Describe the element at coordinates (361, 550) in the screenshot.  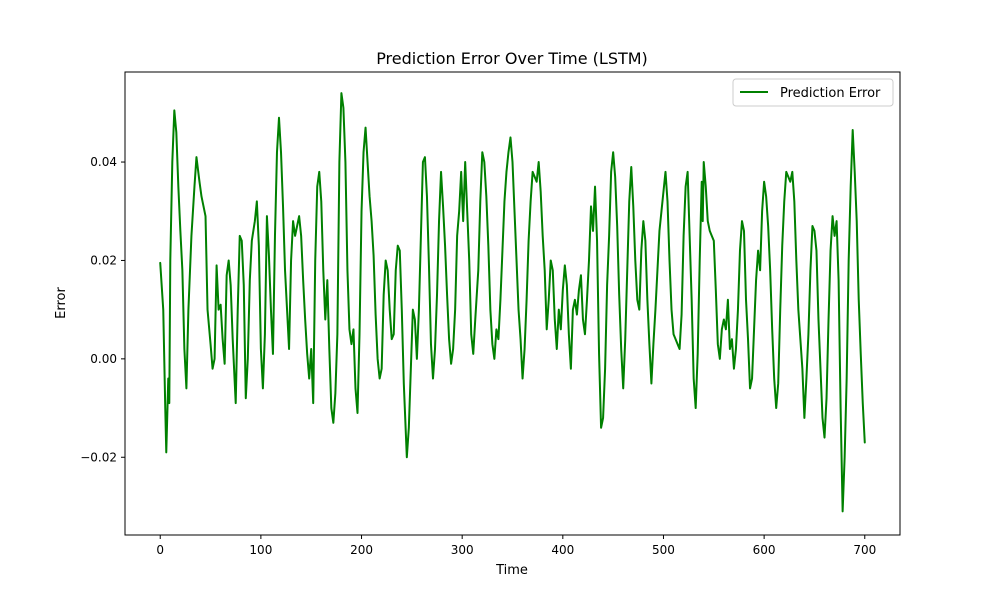
I see `x-tick-label: 200` at that location.